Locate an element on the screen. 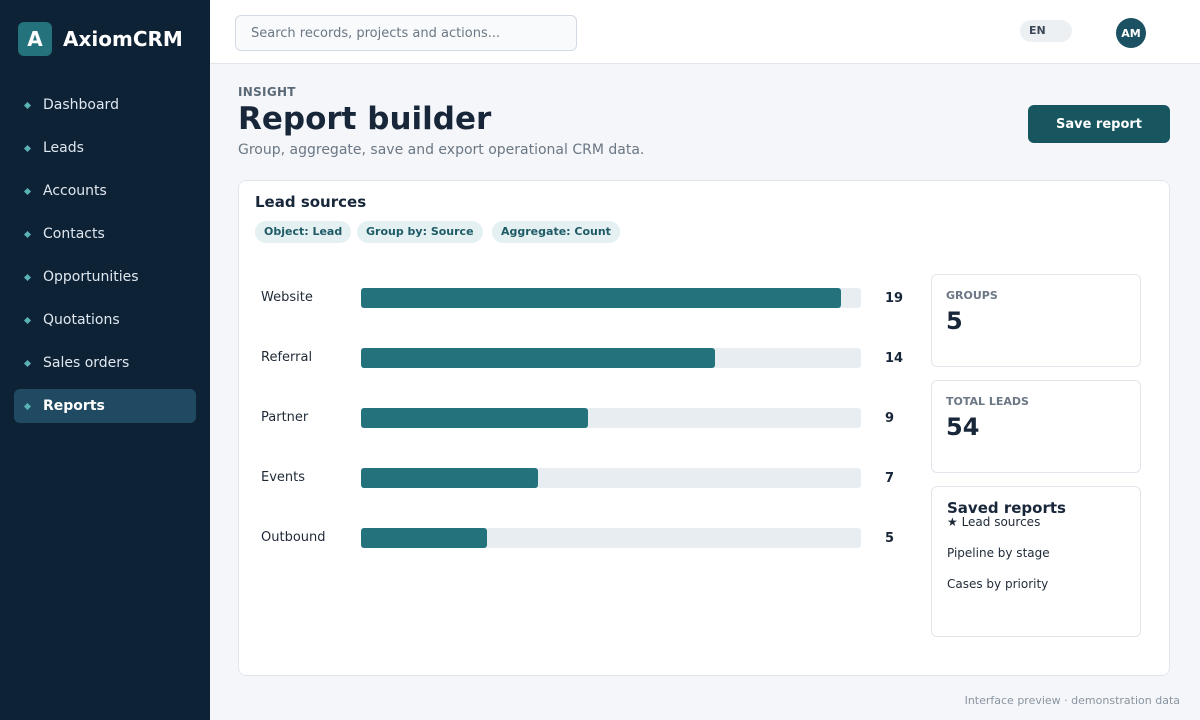 Image resolution: width=1200 pixels, height=720 pixels. brand-name: AxiomCRM is located at coordinates (123, 39).